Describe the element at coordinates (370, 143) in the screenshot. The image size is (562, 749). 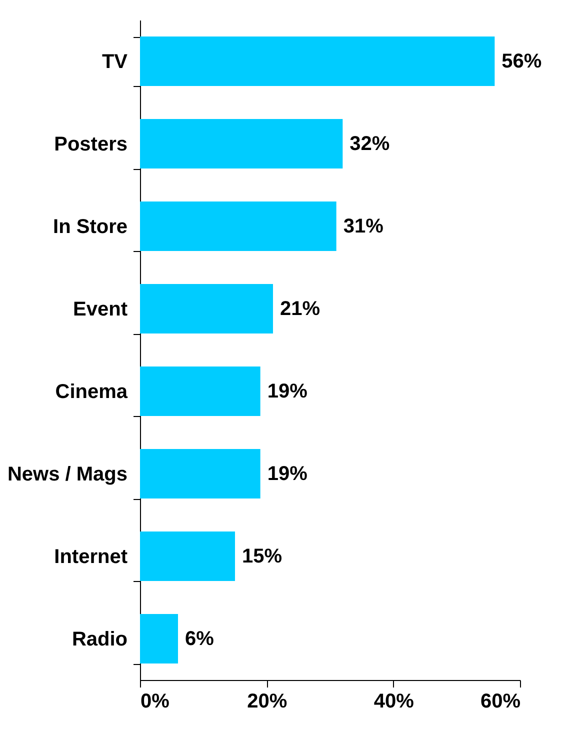
I see `data-label: 32%` at that location.